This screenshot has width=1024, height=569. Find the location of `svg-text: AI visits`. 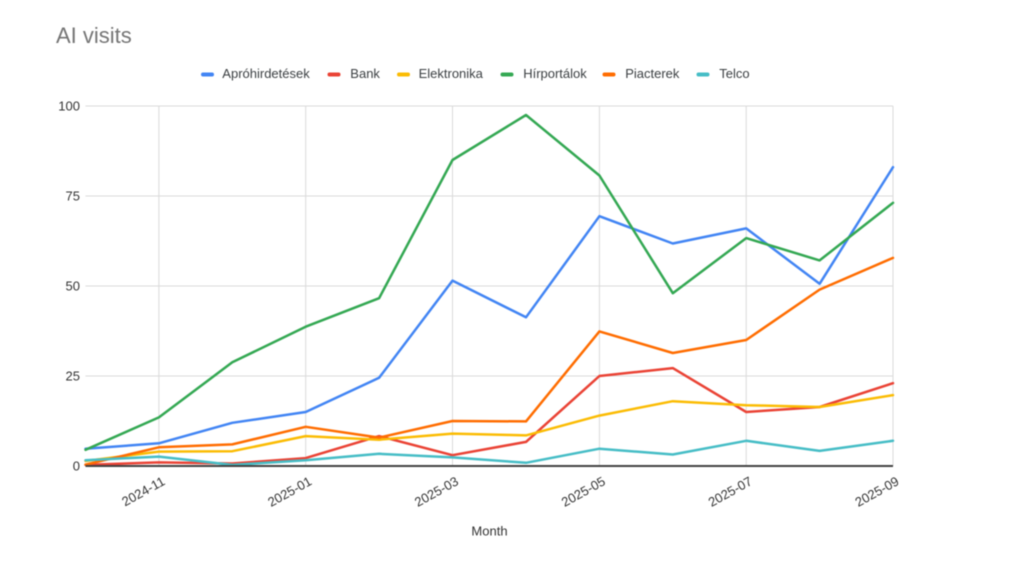

svg-text: AI visits is located at coordinates (94, 35).